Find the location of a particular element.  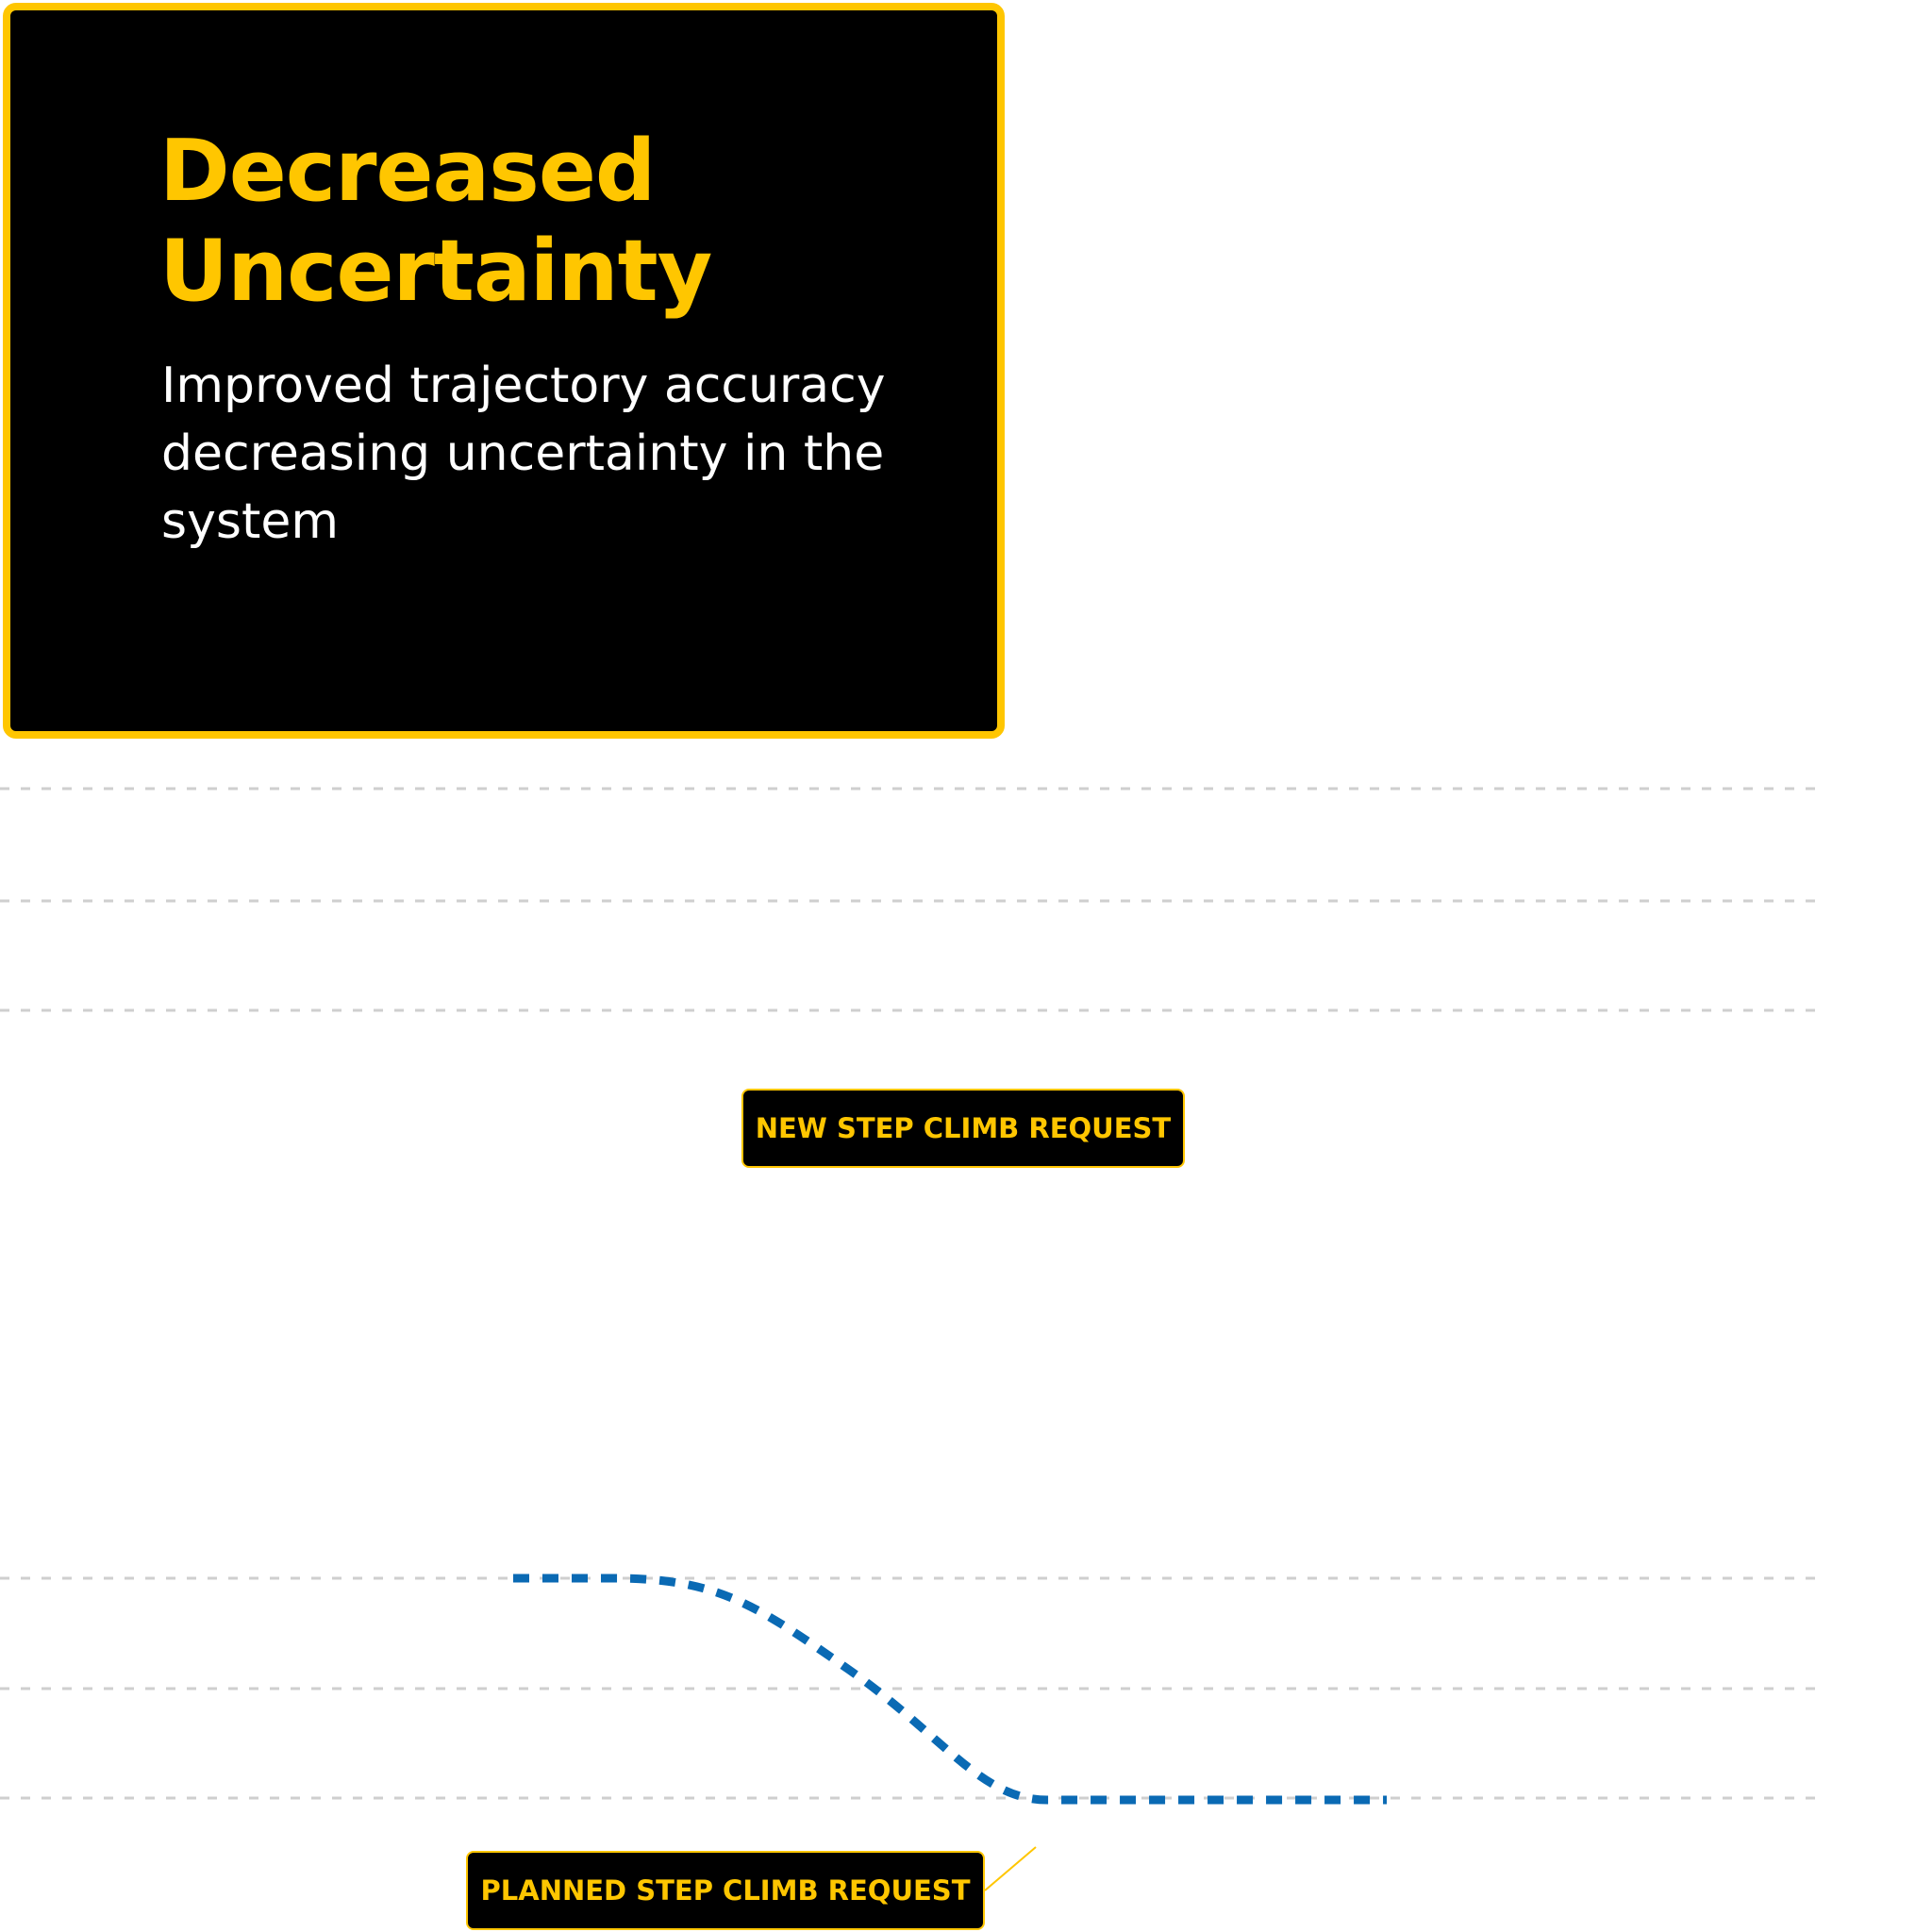

planned-request-leader-line is located at coordinates (1011, 1868).